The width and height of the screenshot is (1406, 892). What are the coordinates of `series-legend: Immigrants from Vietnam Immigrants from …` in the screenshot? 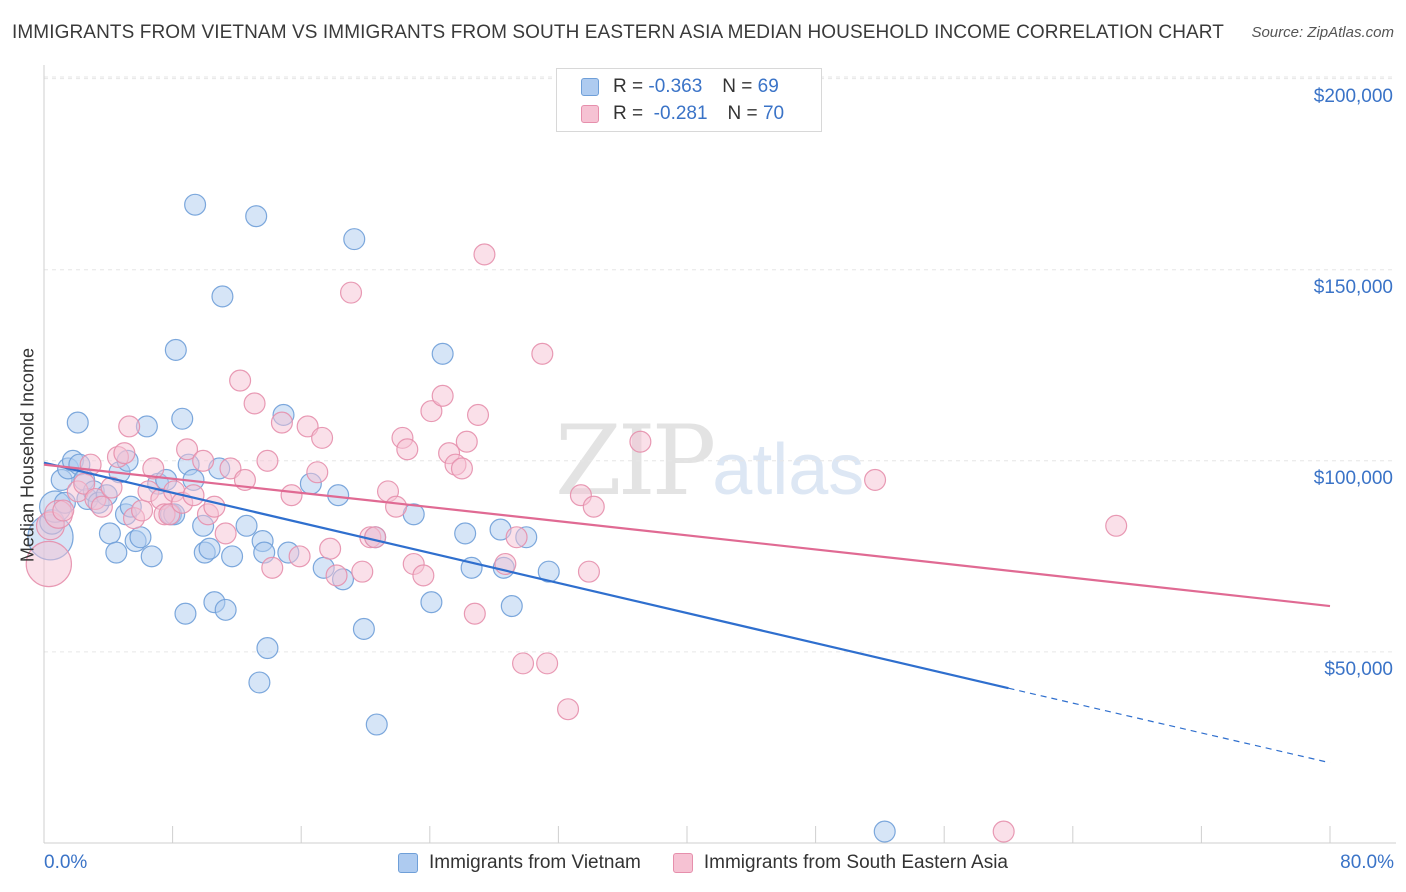 It's located at (703, 863).